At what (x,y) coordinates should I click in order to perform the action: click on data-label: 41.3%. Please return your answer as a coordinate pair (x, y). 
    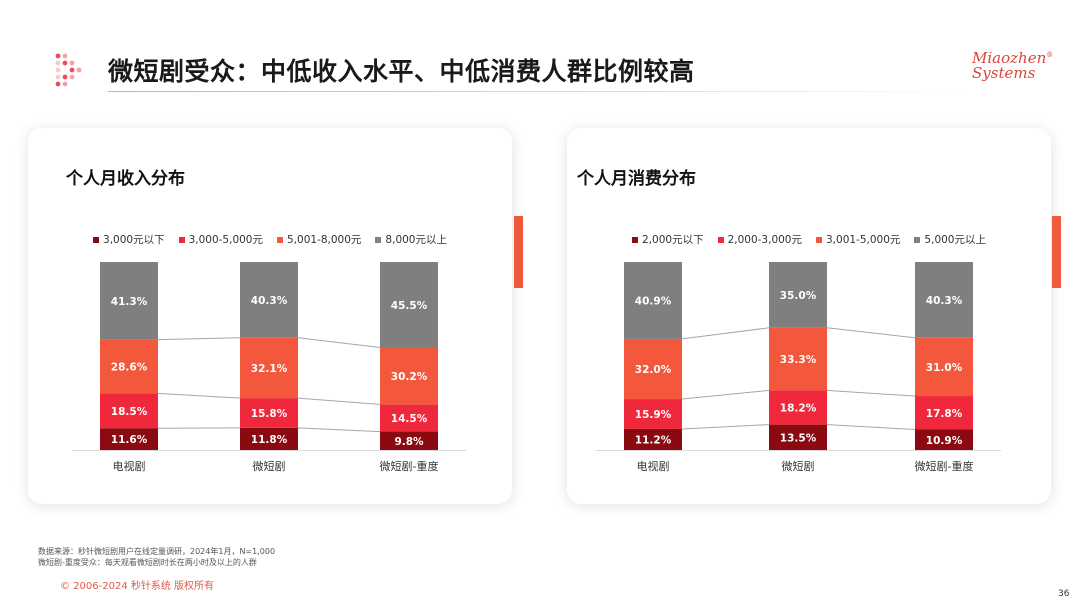
    Looking at the image, I should click on (129, 302).